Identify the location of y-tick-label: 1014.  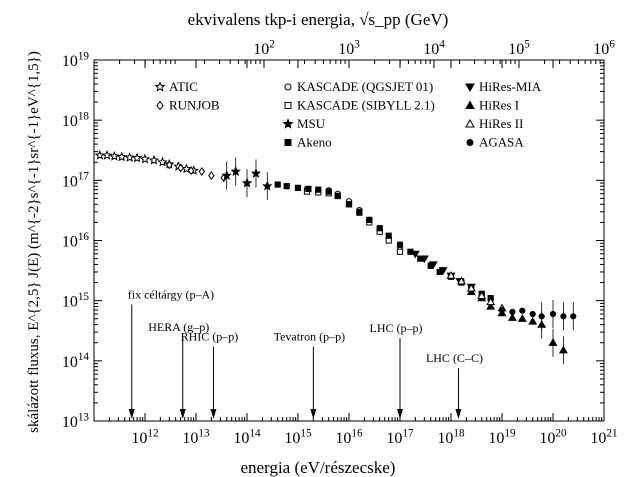
(76, 361).